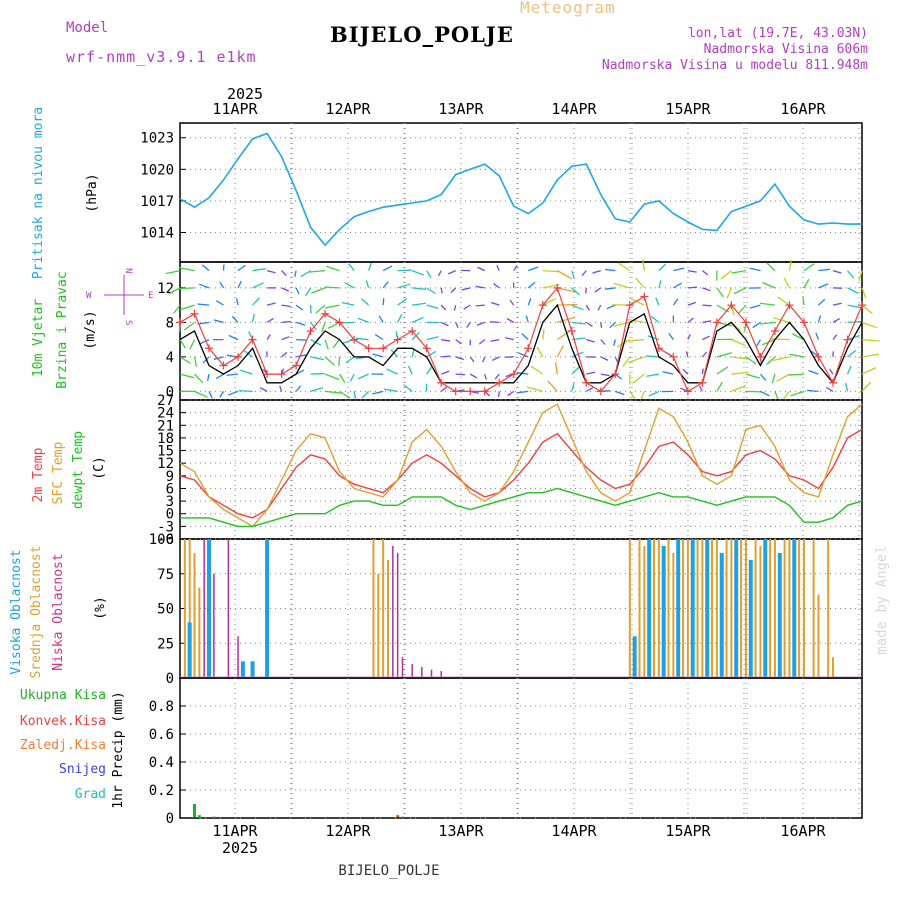 The image size is (900, 900). What do you see at coordinates (165, 426) in the screenshot?
I see `ytick-label: 21` at bounding box center [165, 426].